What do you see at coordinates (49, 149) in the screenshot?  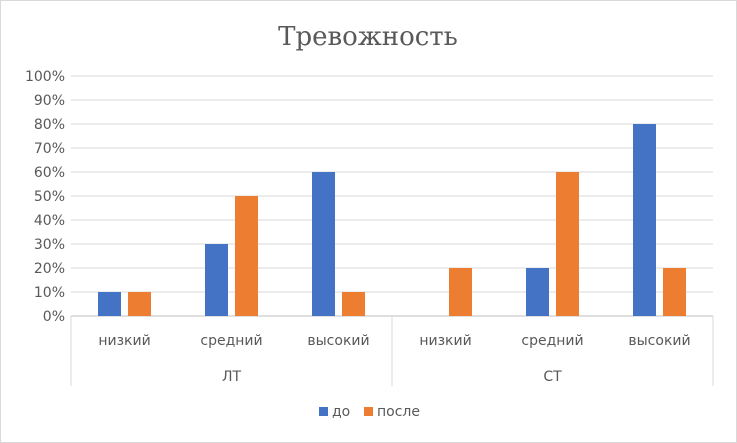 I see `y-tick-label: 70%` at bounding box center [49, 149].